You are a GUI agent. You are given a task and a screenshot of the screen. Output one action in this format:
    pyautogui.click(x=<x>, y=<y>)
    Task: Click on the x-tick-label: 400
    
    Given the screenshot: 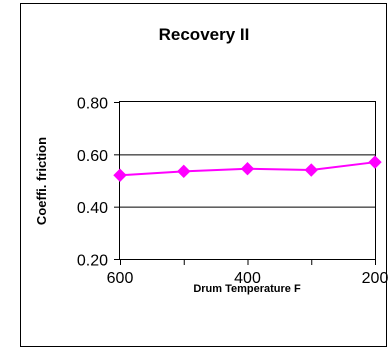 What is the action you would take?
    pyautogui.click(x=247, y=278)
    